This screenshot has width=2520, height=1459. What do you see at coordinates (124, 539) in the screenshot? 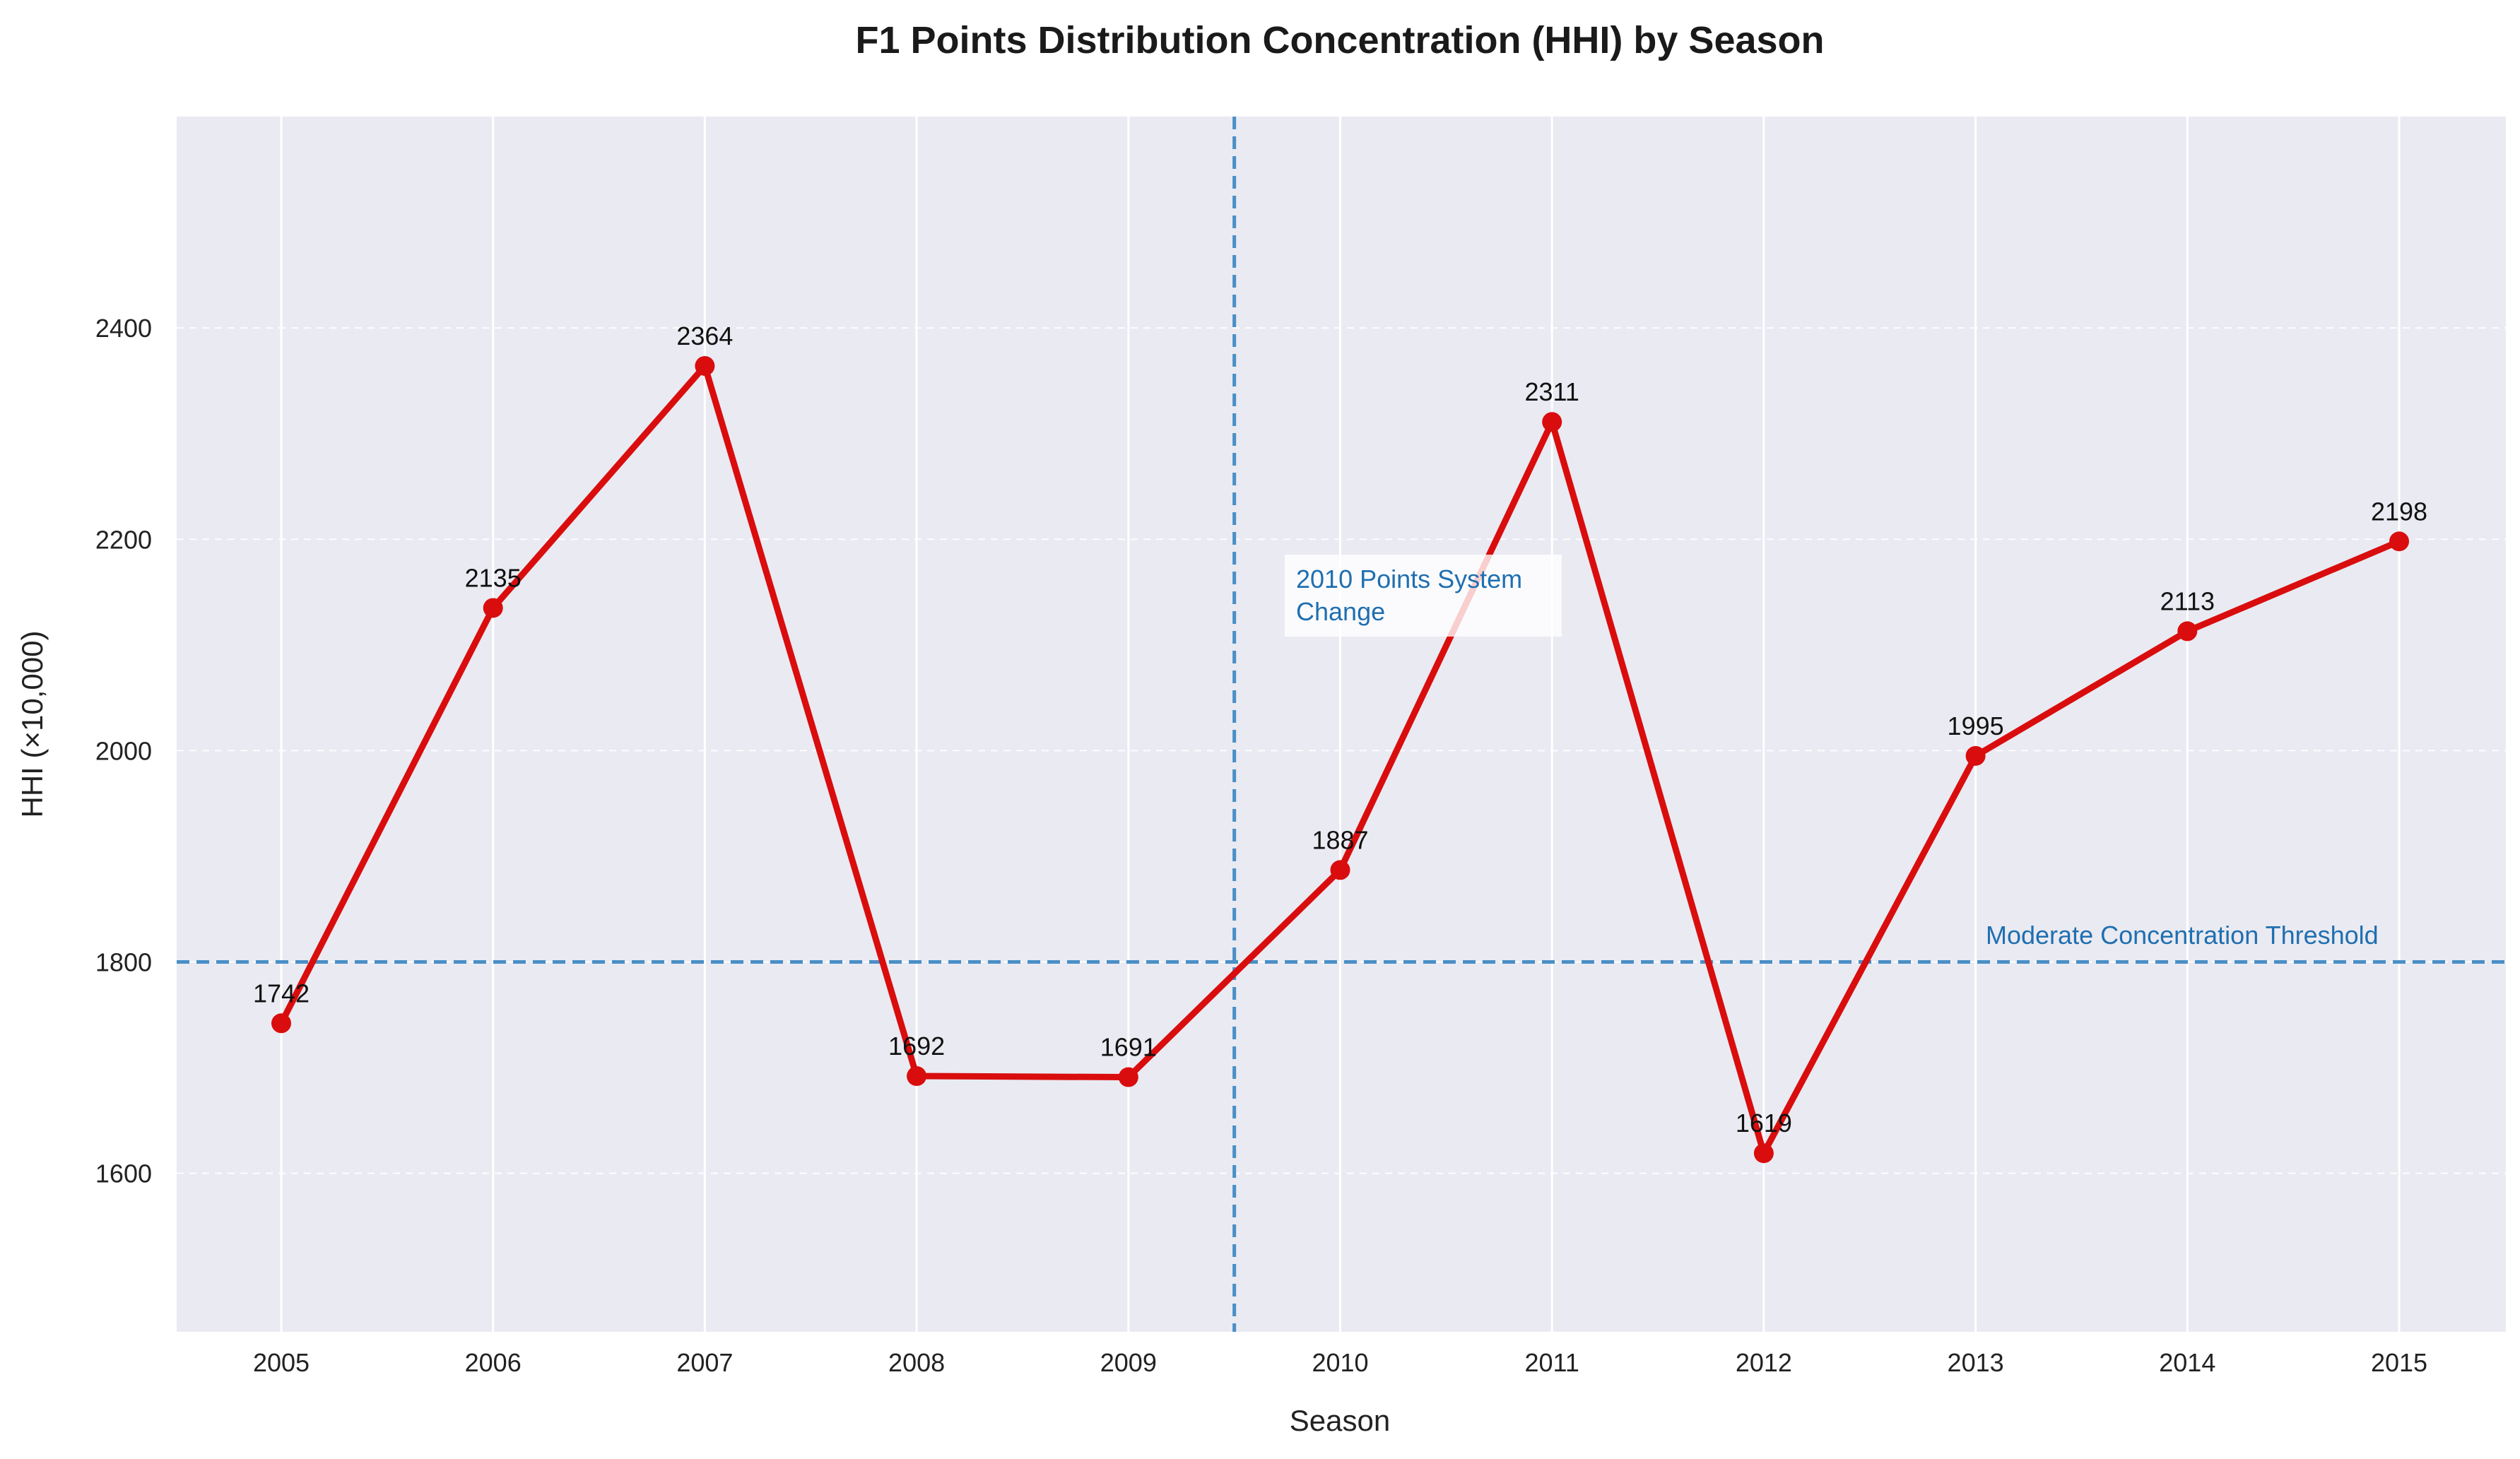
I see `y-tick-label: 2200` at bounding box center [124, 539].